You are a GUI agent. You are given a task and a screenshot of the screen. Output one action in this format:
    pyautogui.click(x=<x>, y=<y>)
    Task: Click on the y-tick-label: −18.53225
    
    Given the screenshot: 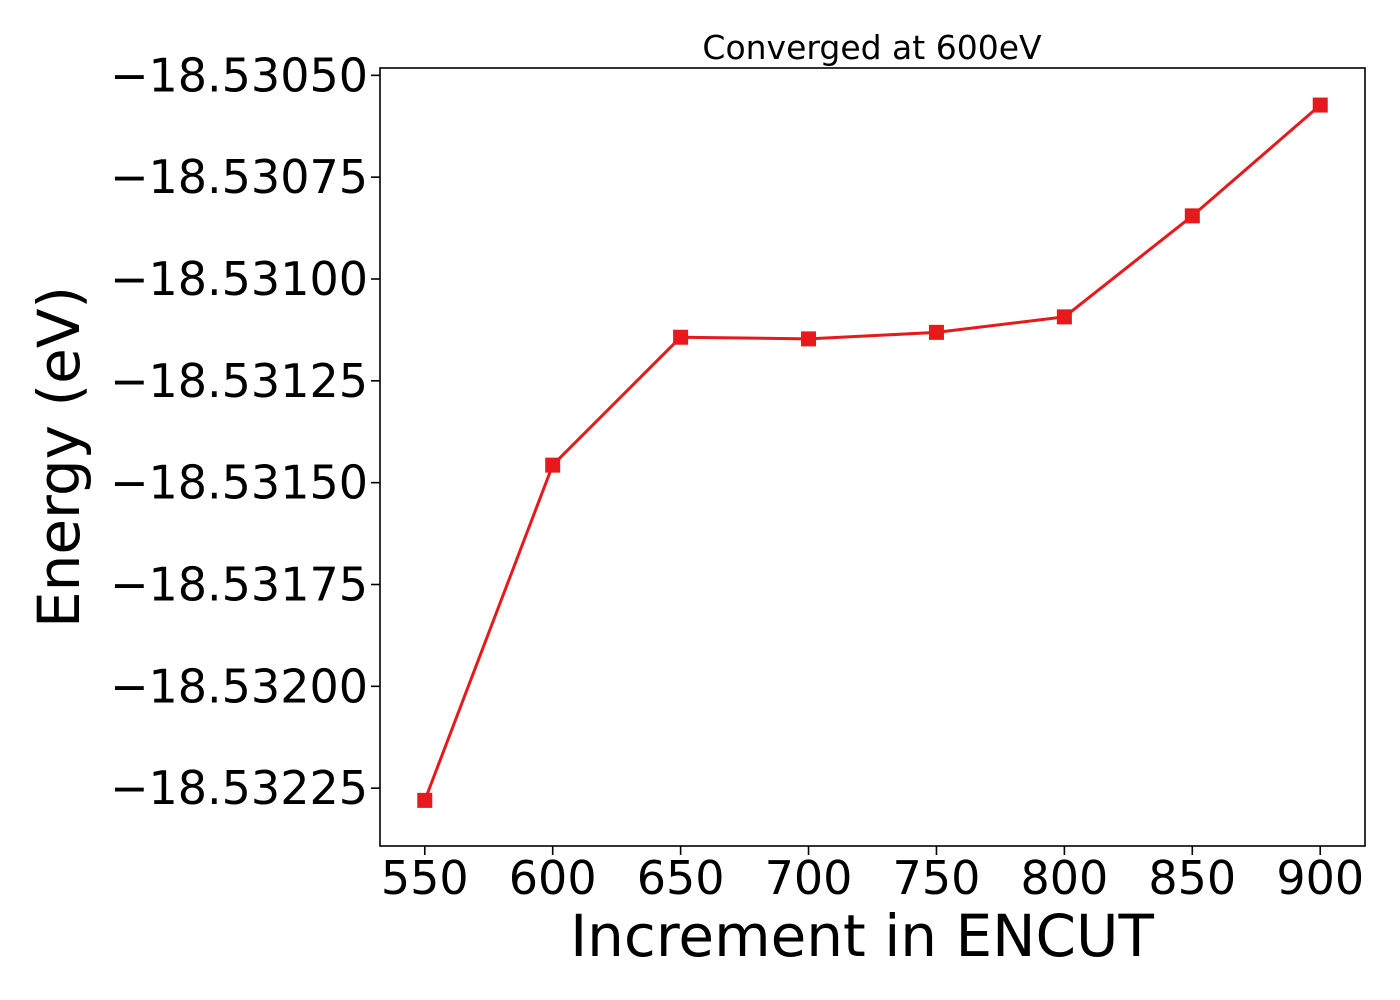 What is the action you would take?
    pyautogui.click(x=239, y=788)
    